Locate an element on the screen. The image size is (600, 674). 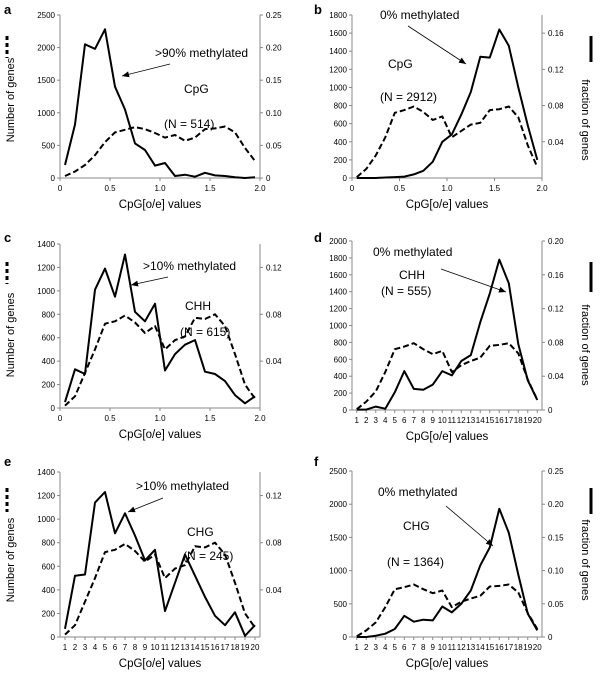
x-tick-label: 5 is located at coordinates (395, 647).